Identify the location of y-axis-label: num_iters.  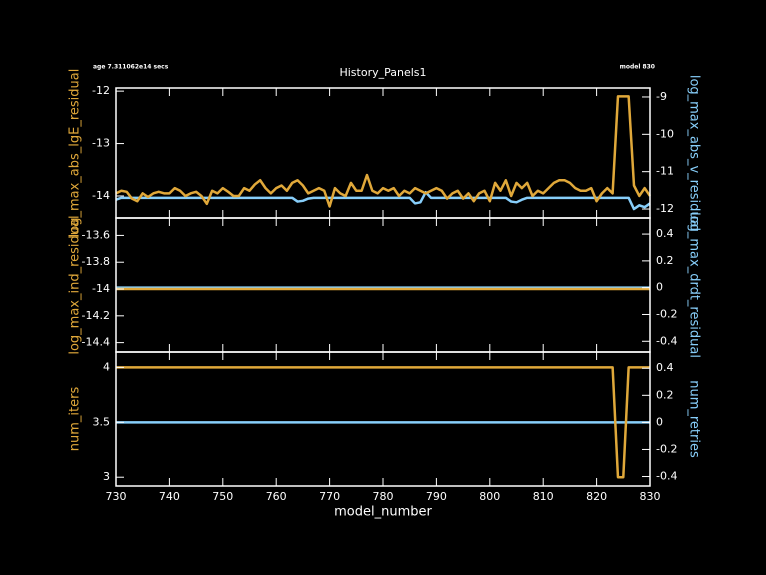
(75, 419).